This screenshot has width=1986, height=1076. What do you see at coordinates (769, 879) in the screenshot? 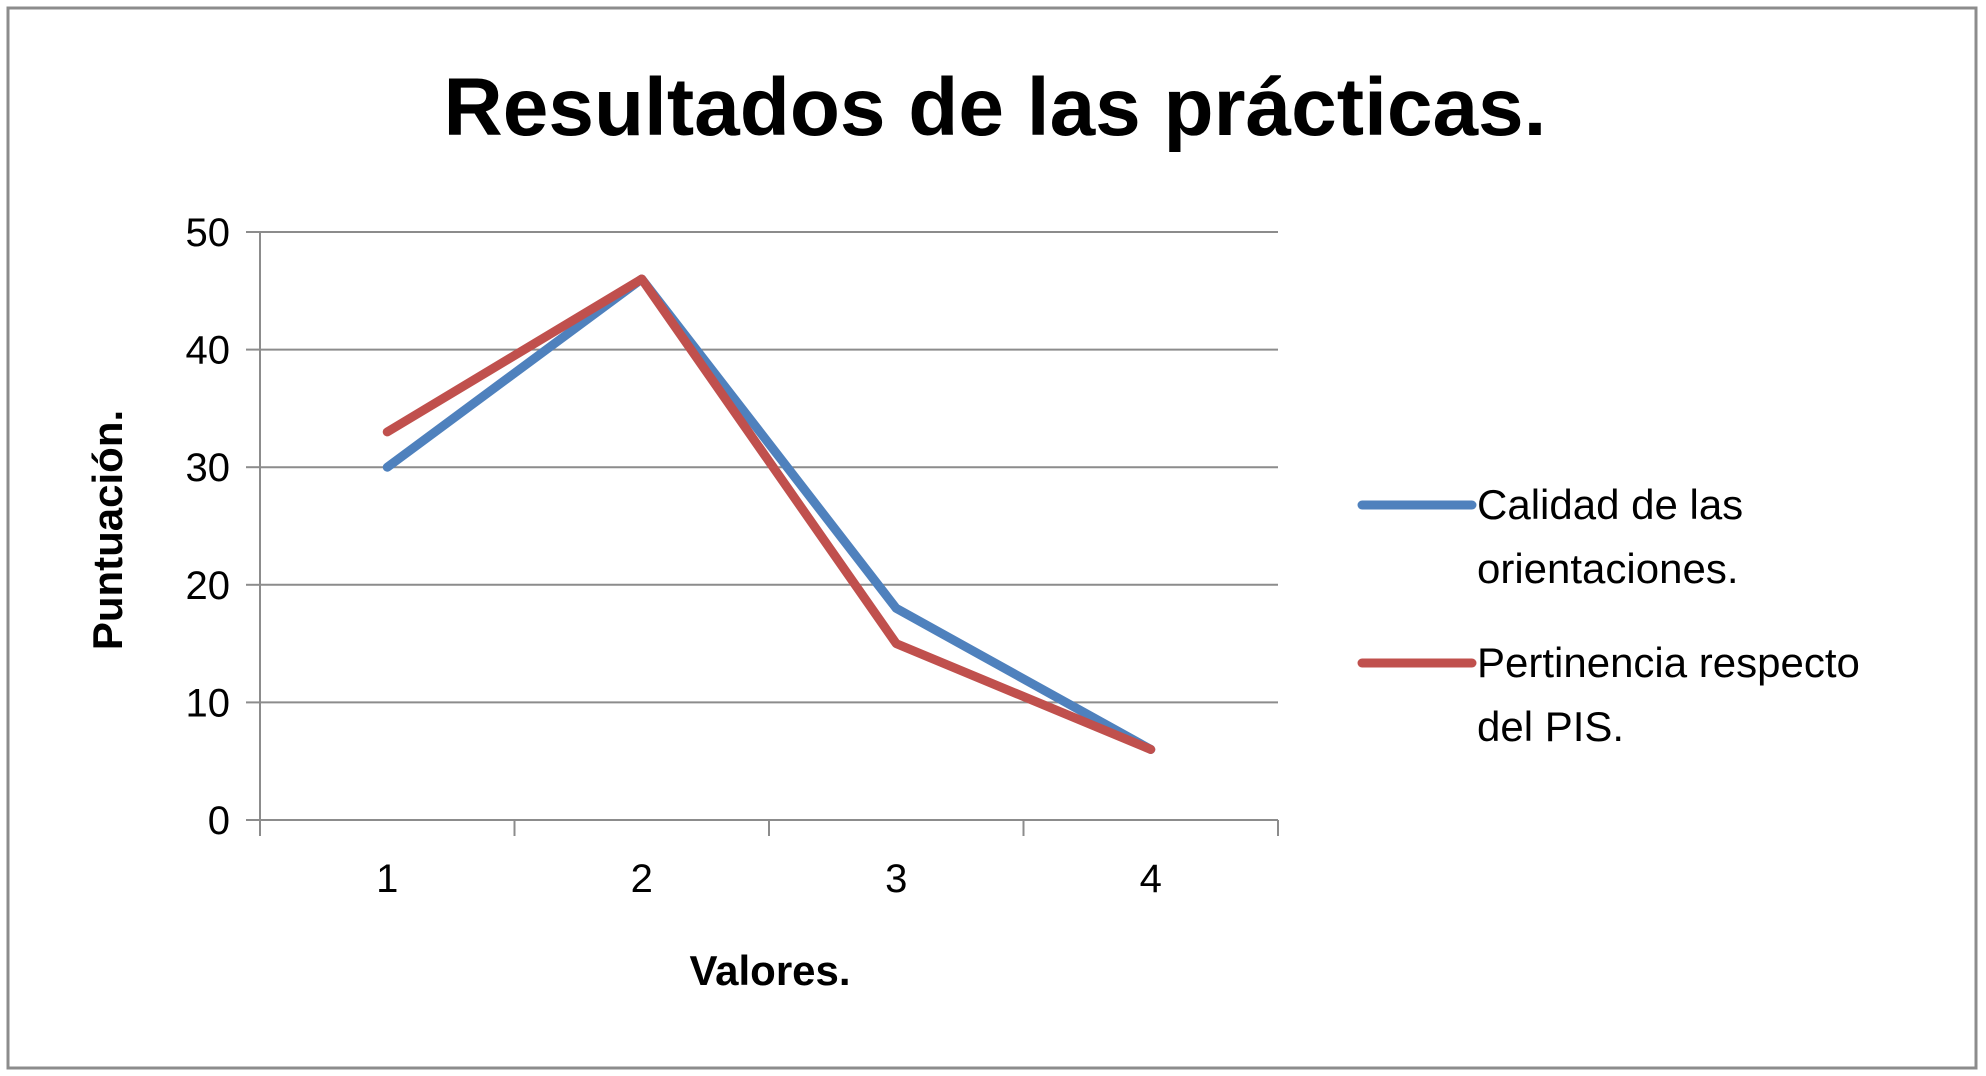
I see `x-tick-labels: 1 2 3 4` at bounding box center [769, 879].